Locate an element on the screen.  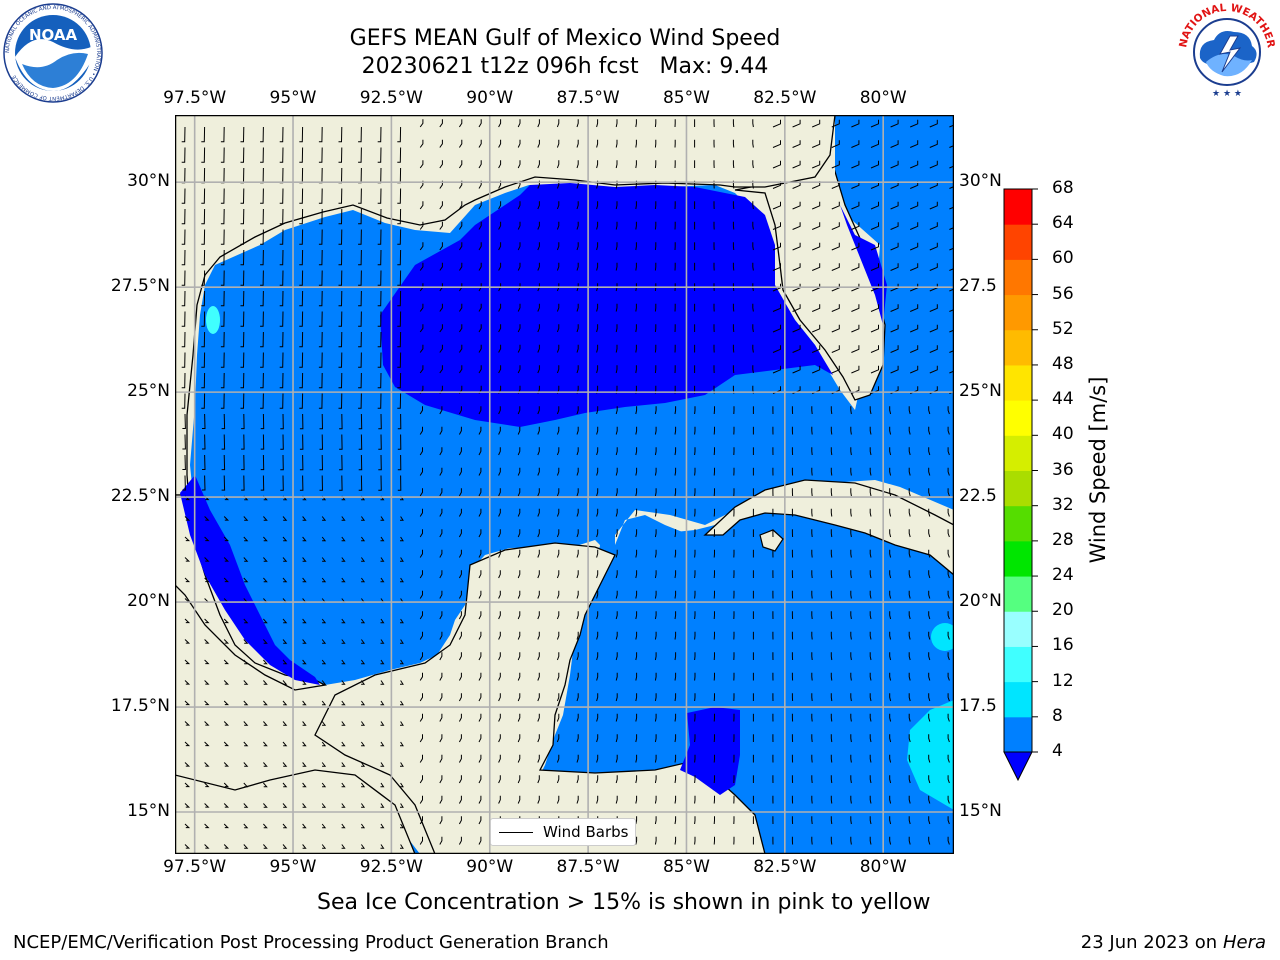
lat-tick-left-6: 15°N is located at coordinates (148, 811).